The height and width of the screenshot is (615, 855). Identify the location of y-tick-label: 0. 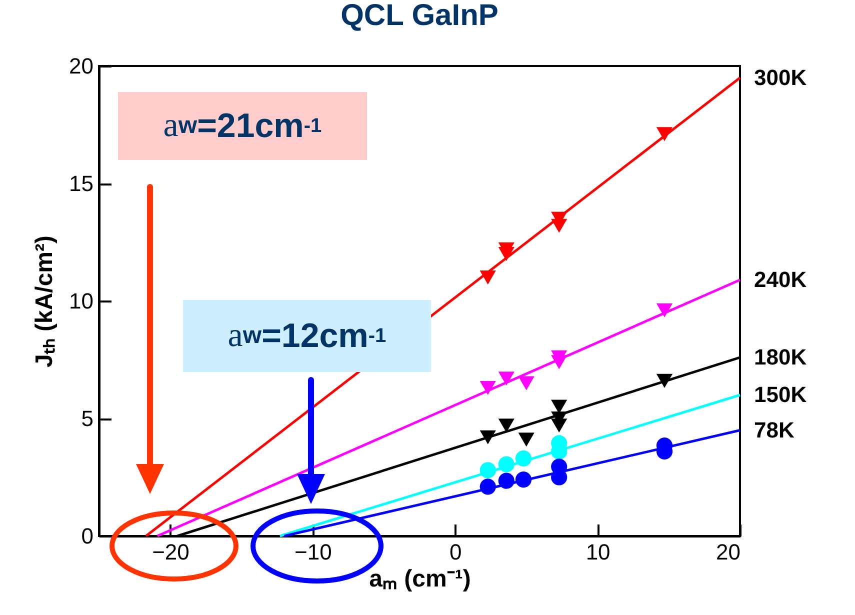
(87, 536).